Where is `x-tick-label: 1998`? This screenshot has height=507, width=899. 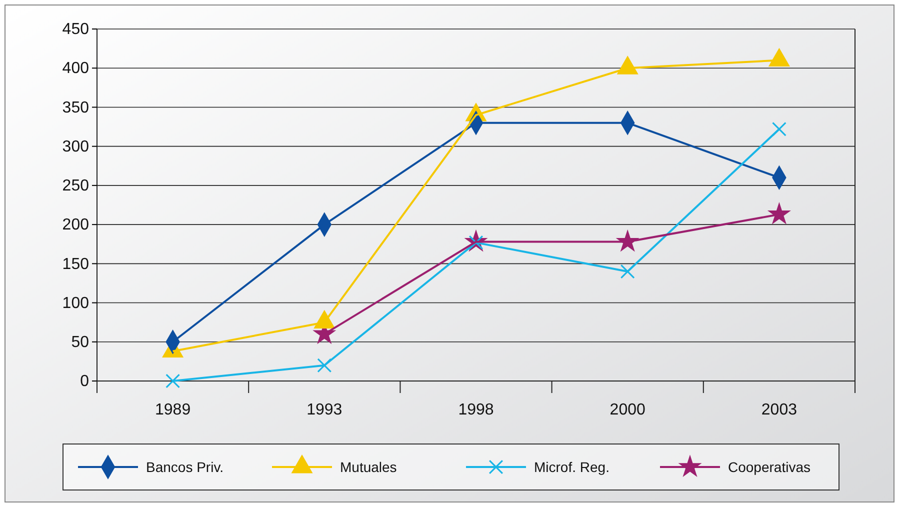 x-tick-label: 1998 is located at coordinates (476, 409).